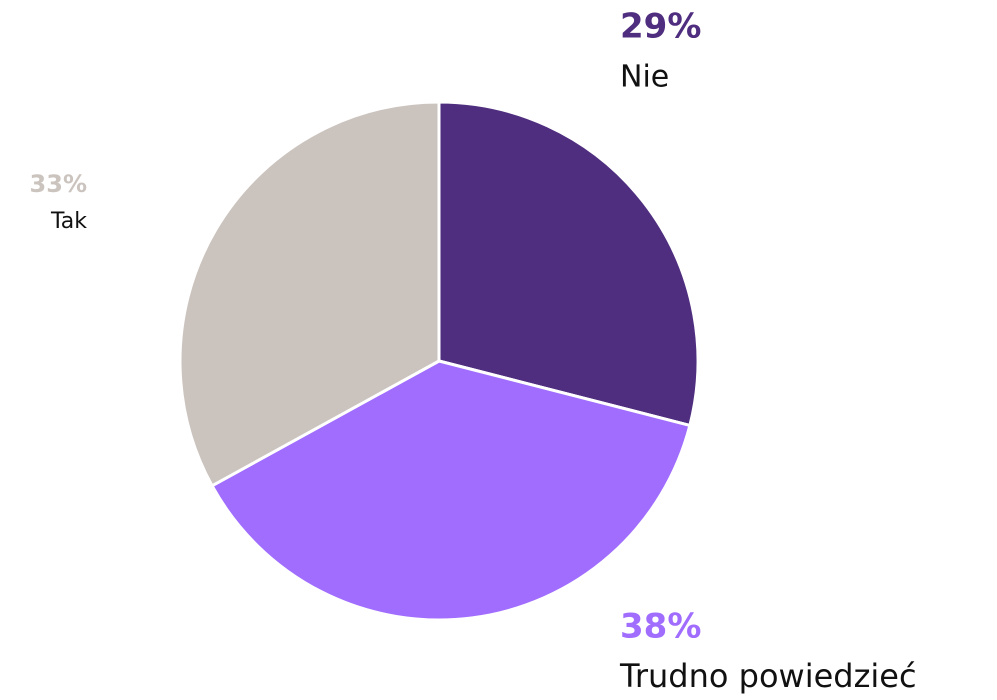 This screenshot has width=997, height=700. I want to click on category-label: Trudno powiedzieć, so click(768, 676).